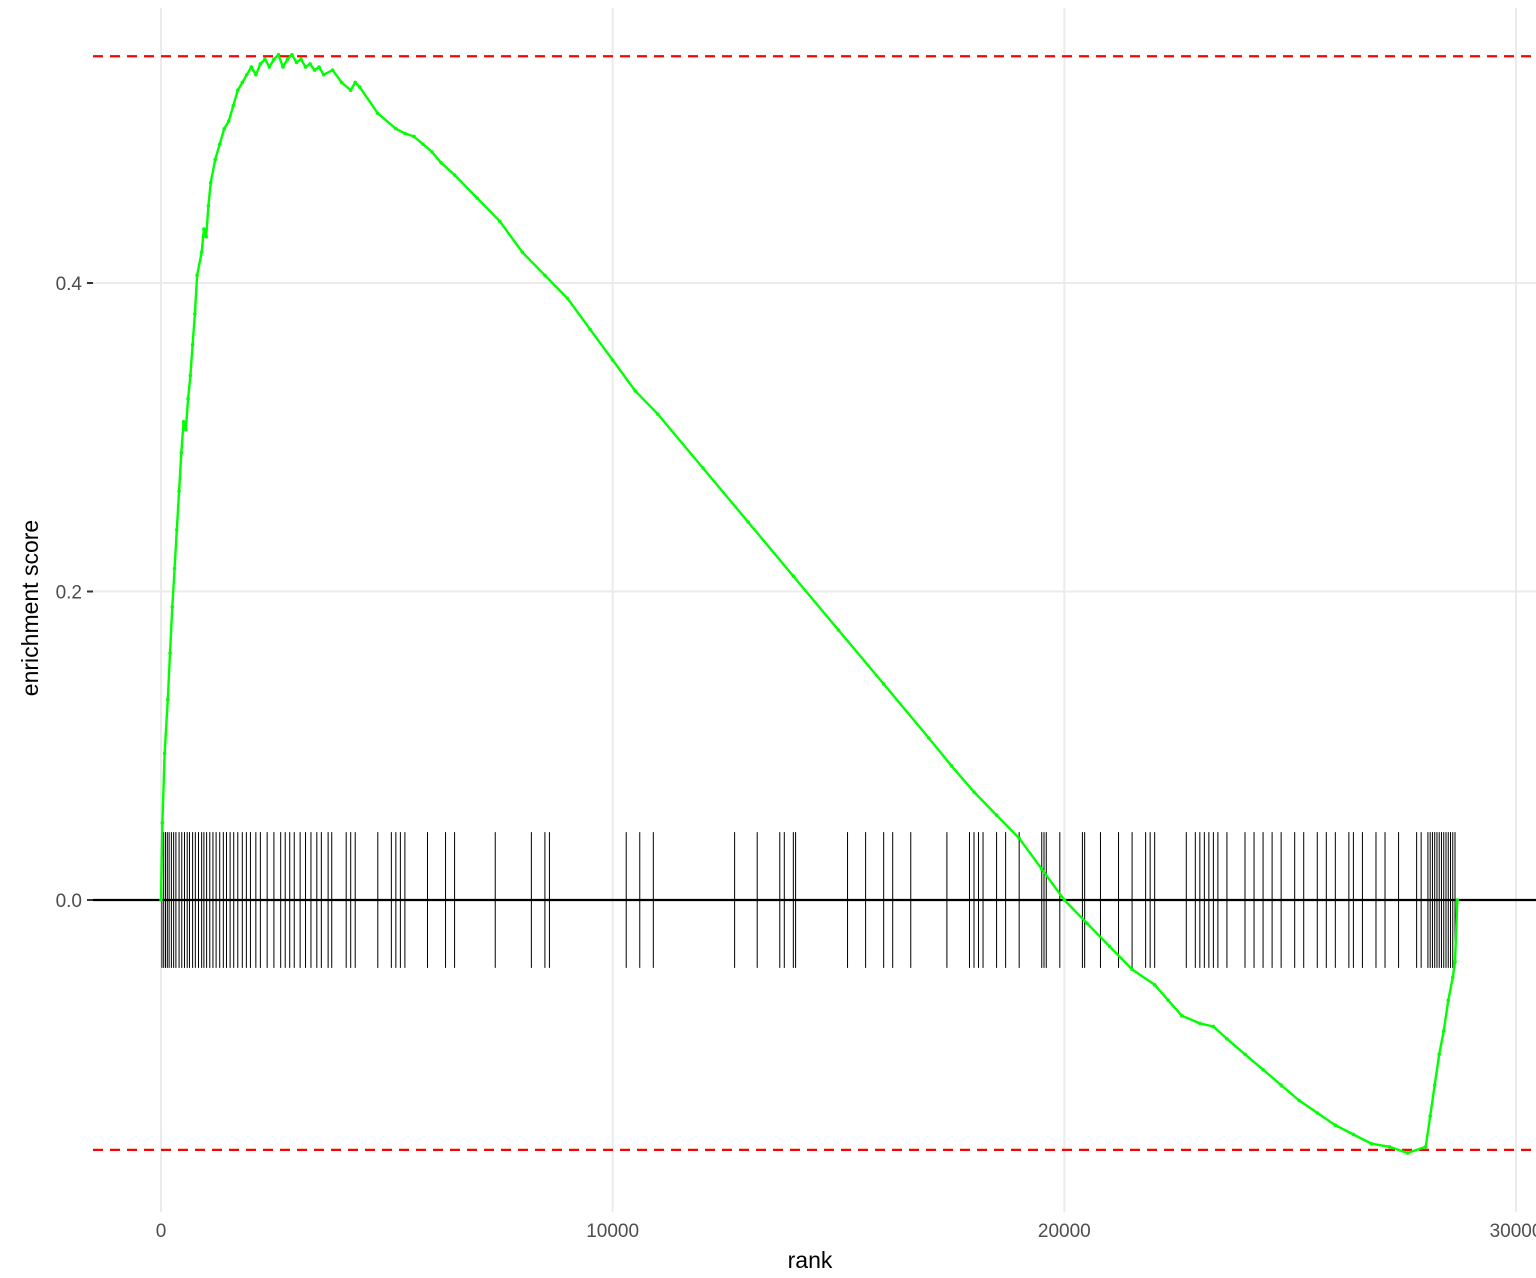  What do you see at coordinates (1064, 1231) in the screenshot?
I see `x-tick-label: 20000` at bounding box center [1064, 1231].